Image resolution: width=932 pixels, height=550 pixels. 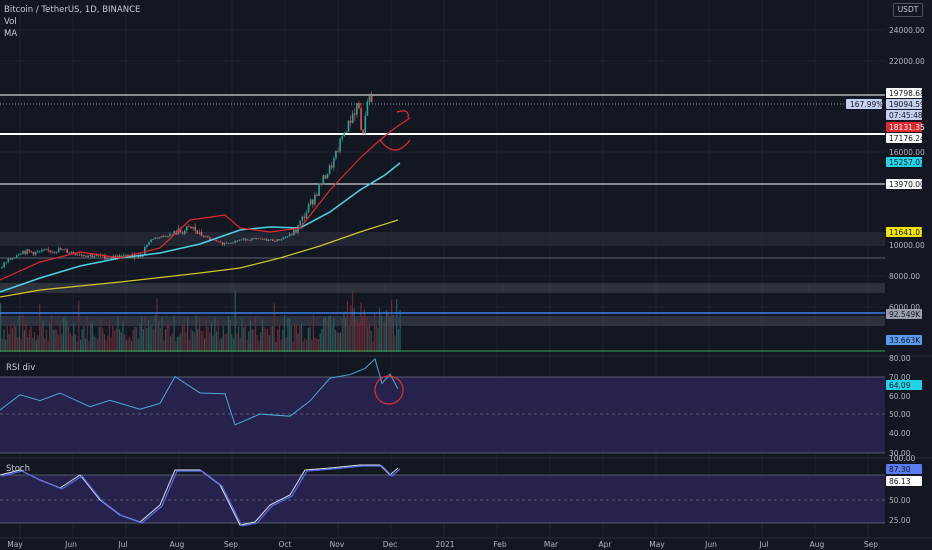 I want to click on rsi-line, so click(x=199, y=391).